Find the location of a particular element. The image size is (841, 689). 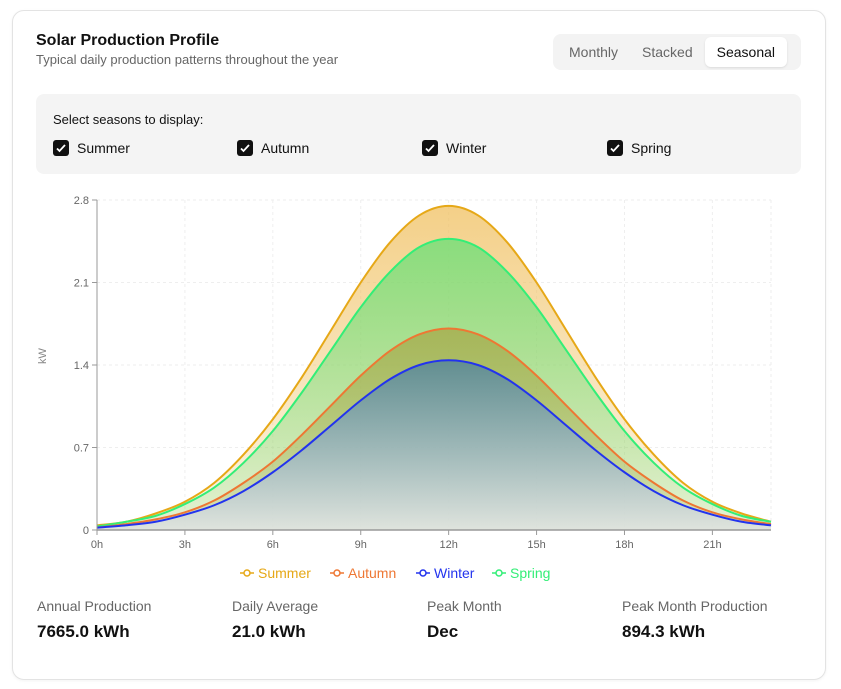

stat-label: Daily Average is located at coordinates (275, 606).